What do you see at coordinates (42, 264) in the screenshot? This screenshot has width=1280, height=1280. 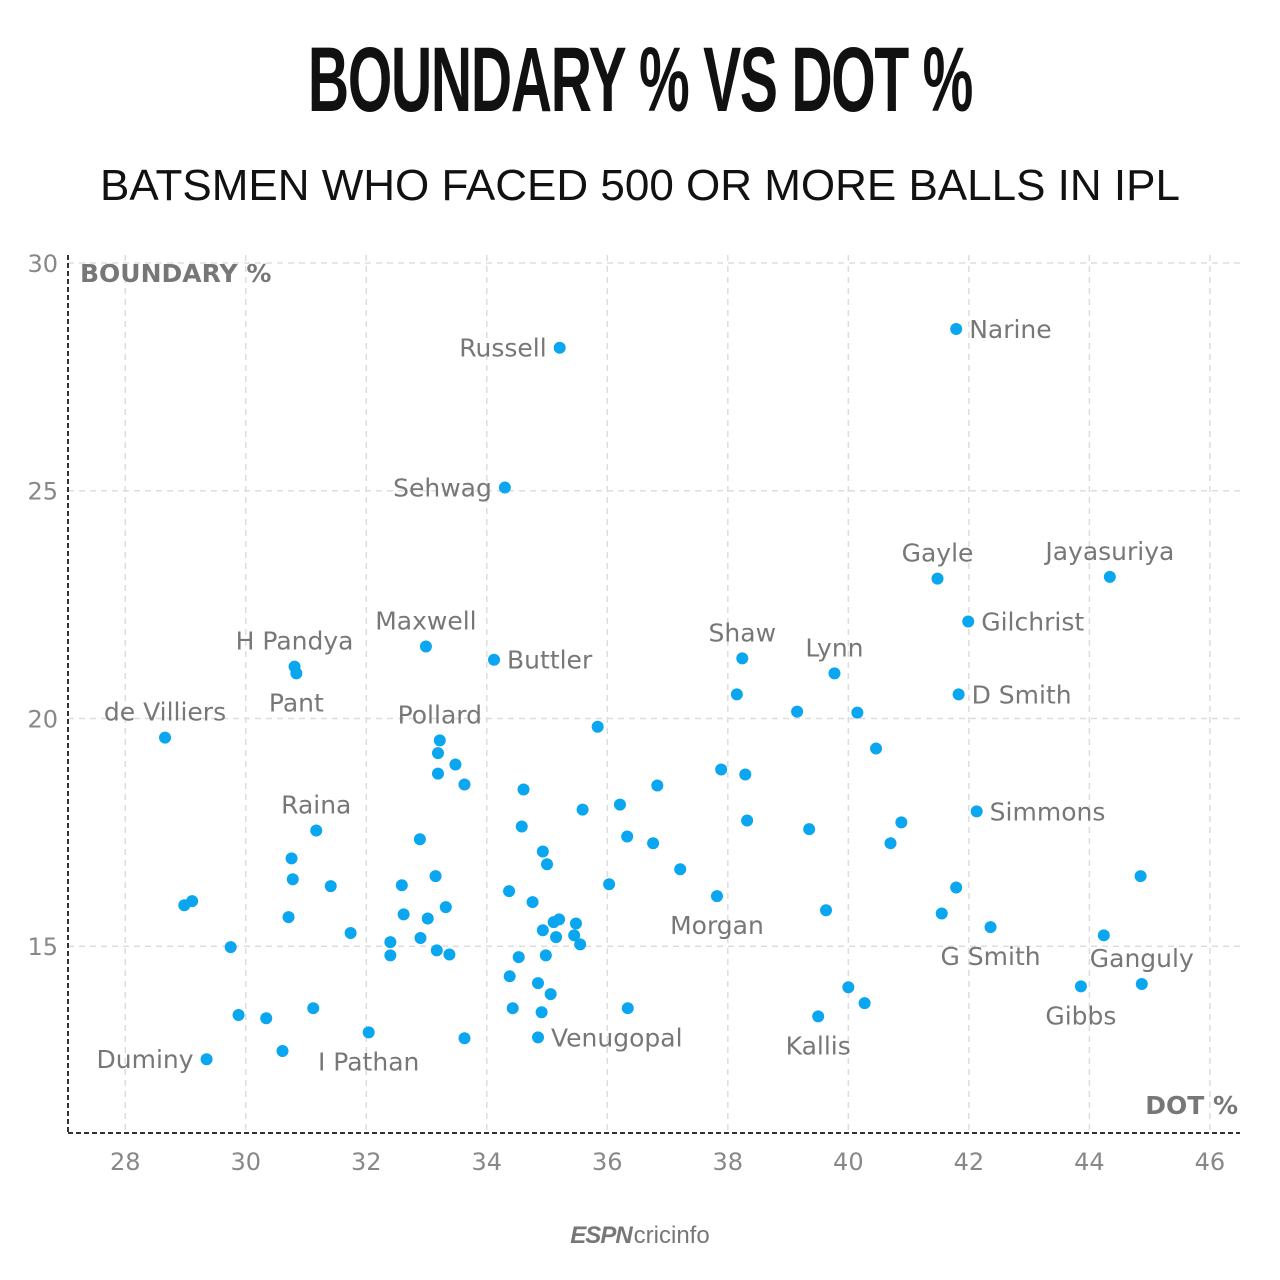 I see `y-tick-label: 30` at bounding box center [42, 264].